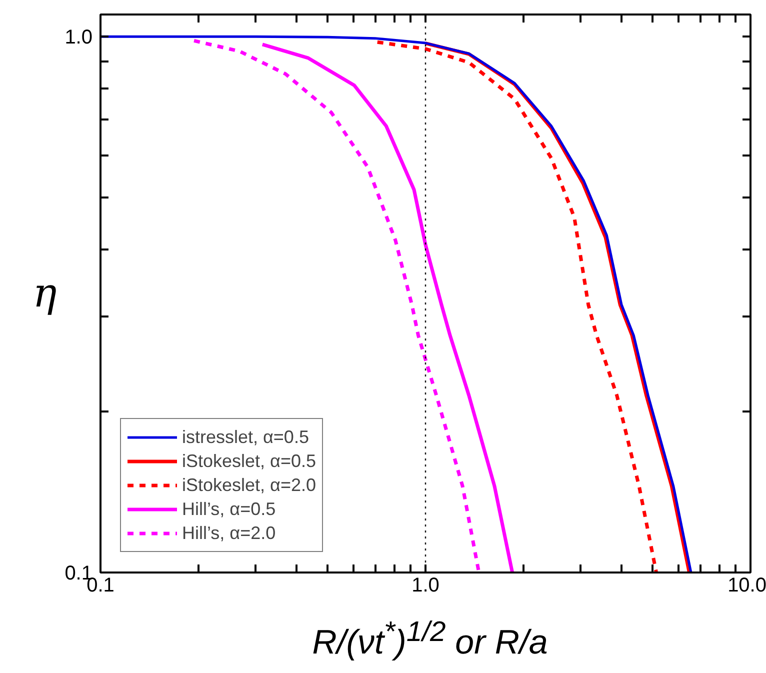 This screenshot has height=673, width=766. I want to click on legend-label: iStokeslet, α=2.0, so click(249, 485).